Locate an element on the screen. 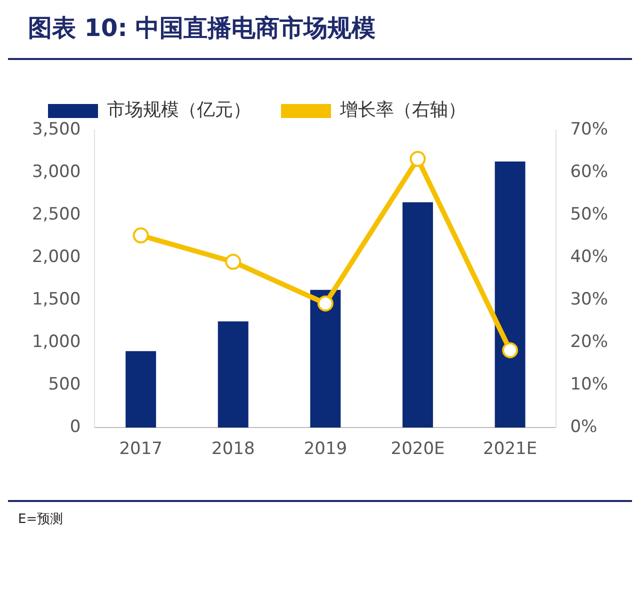  y2-tick-label: 40% is located at coordinates (589, 256).